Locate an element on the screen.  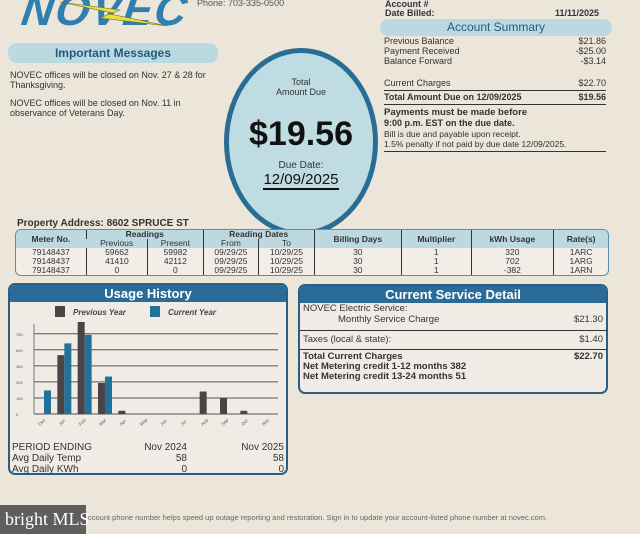
meter-cell: 41410 is located at coordinates (116, 261).